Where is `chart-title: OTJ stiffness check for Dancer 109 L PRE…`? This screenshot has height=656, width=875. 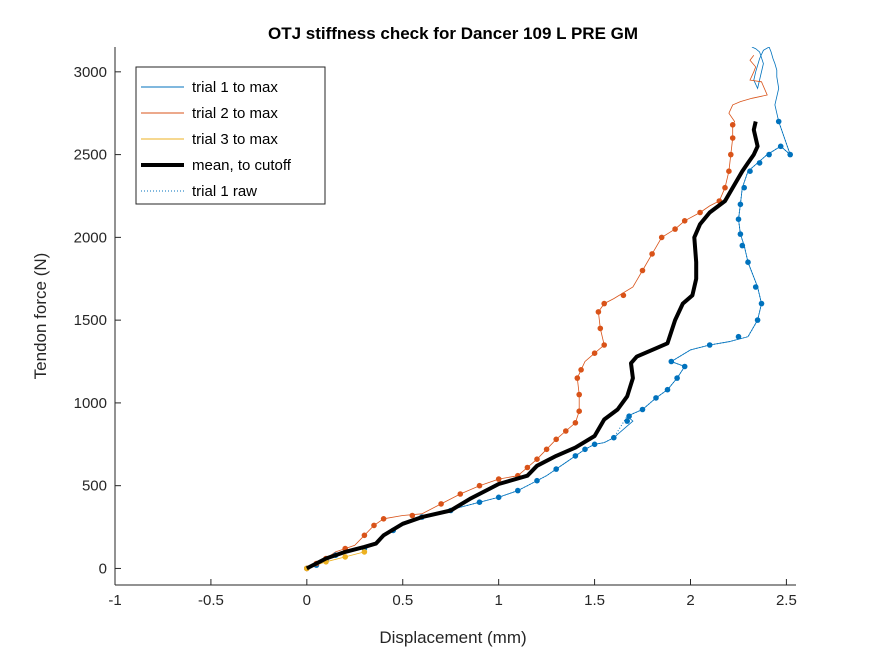
chart-title: OTJ stiffness check for Dancer 109 L PRE… is located at coordinates (453, 33).